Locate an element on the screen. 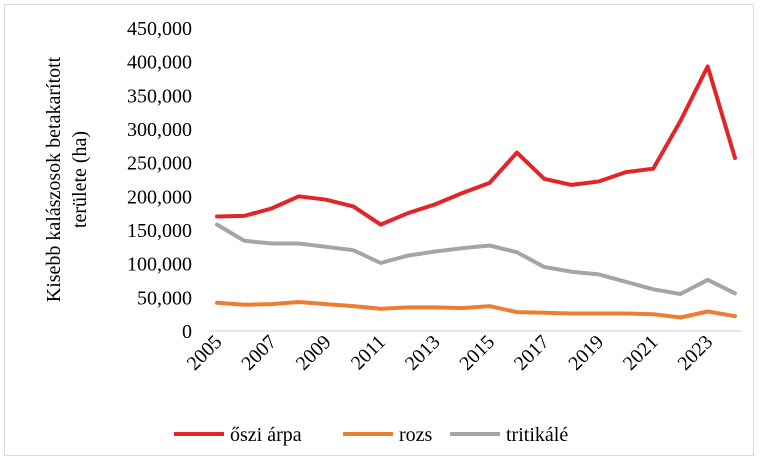 This screenshot has width=760, height=461. legend-label: őszi árpa is located at coordinates (266, 435).